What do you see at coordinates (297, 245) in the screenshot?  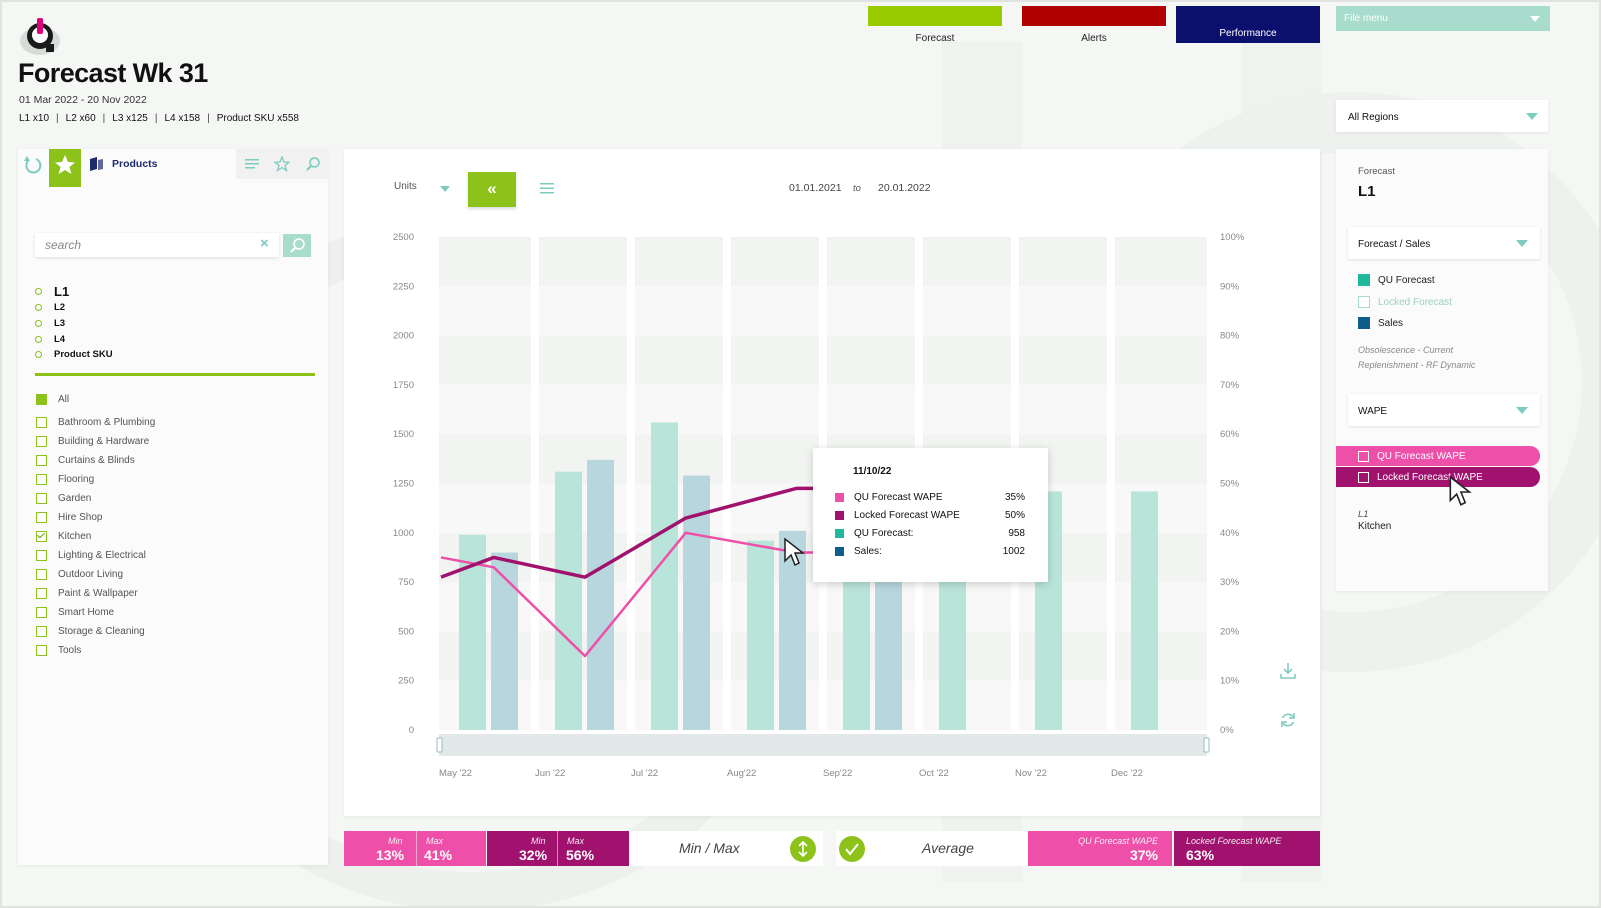 I see `search-button` at bounding box center [297, 245].